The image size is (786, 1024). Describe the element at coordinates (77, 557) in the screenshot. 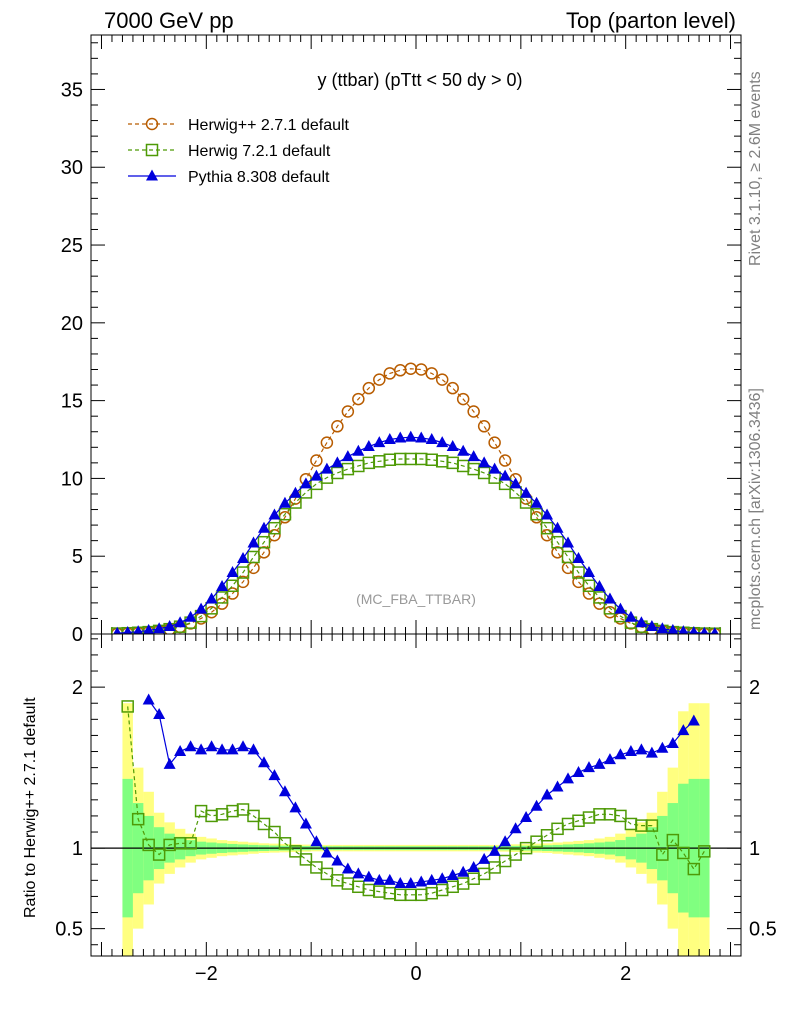

I see `y-tick-label: 5` at that location.